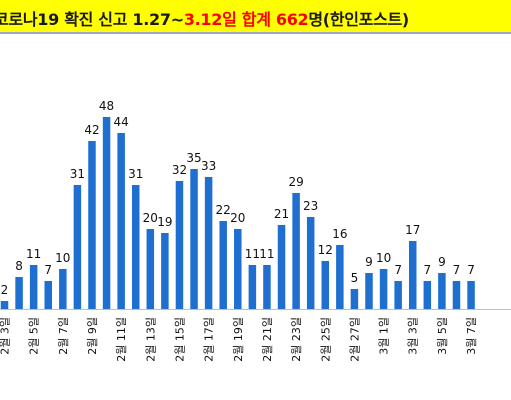  Describe the element at coordinates (246, 19) in the screenshot. I see `chart-title-highlight: 3.12일 합계 662` at that location.